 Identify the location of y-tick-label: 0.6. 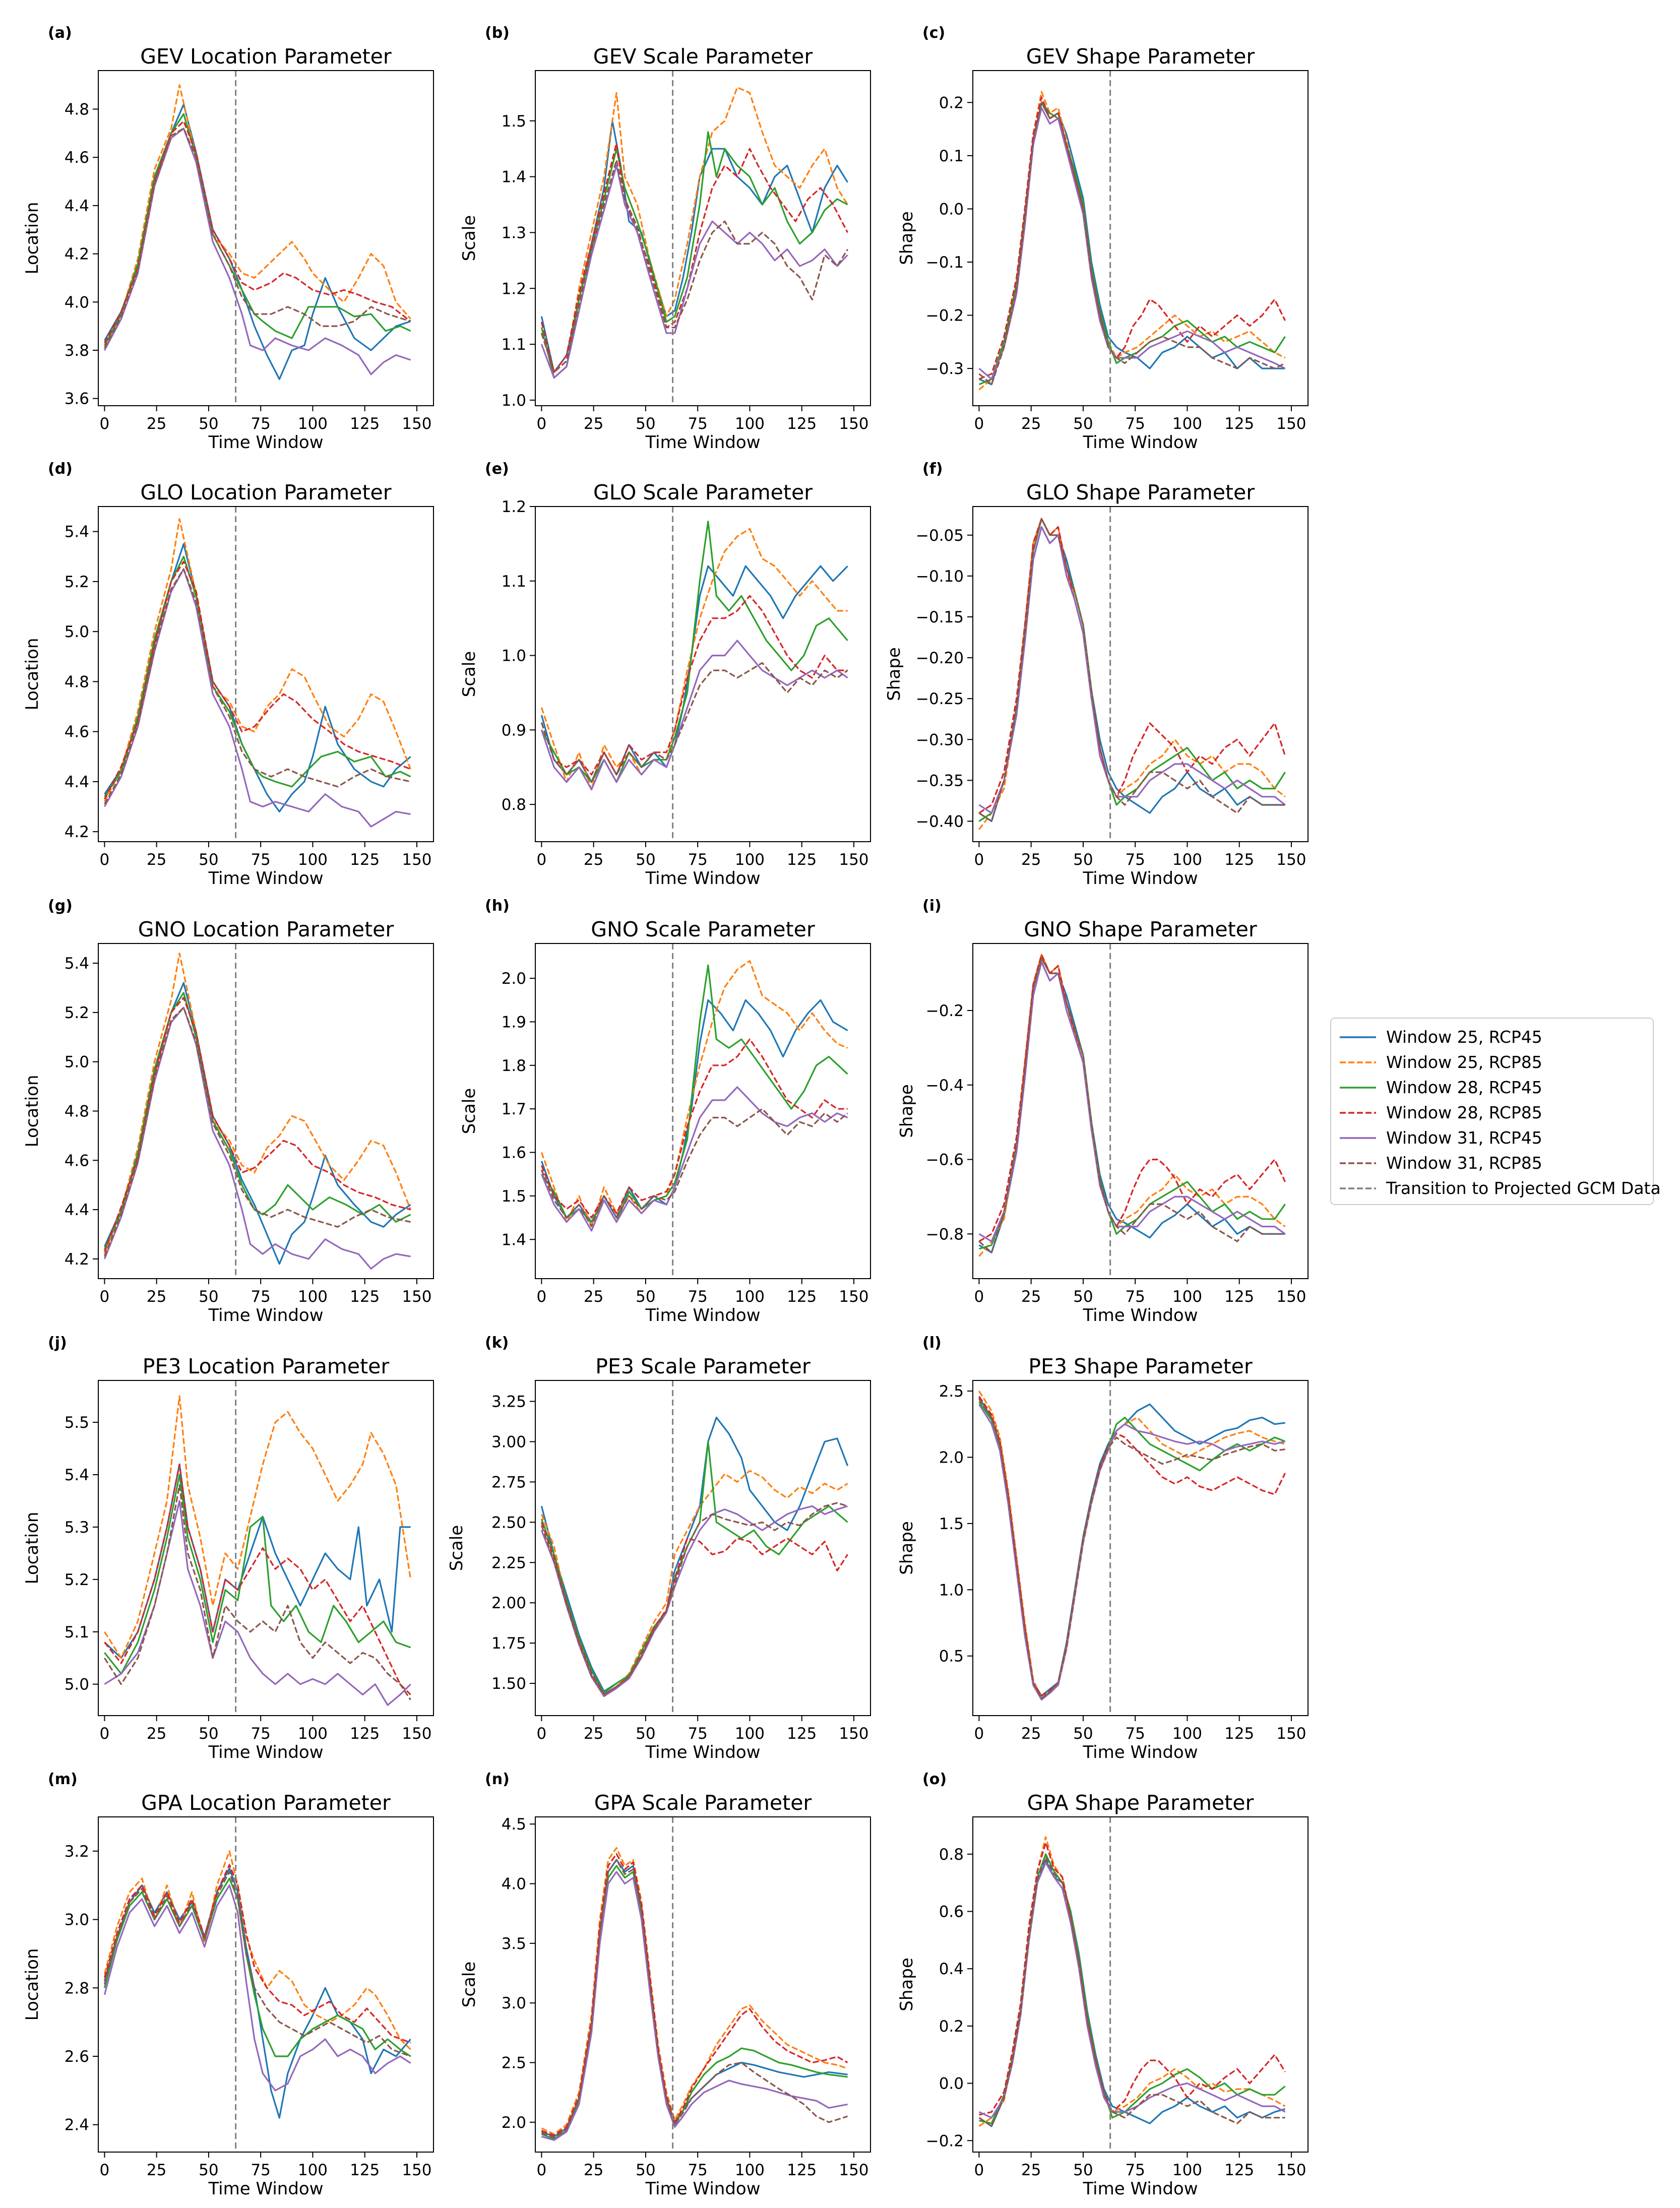
(951, 1912).